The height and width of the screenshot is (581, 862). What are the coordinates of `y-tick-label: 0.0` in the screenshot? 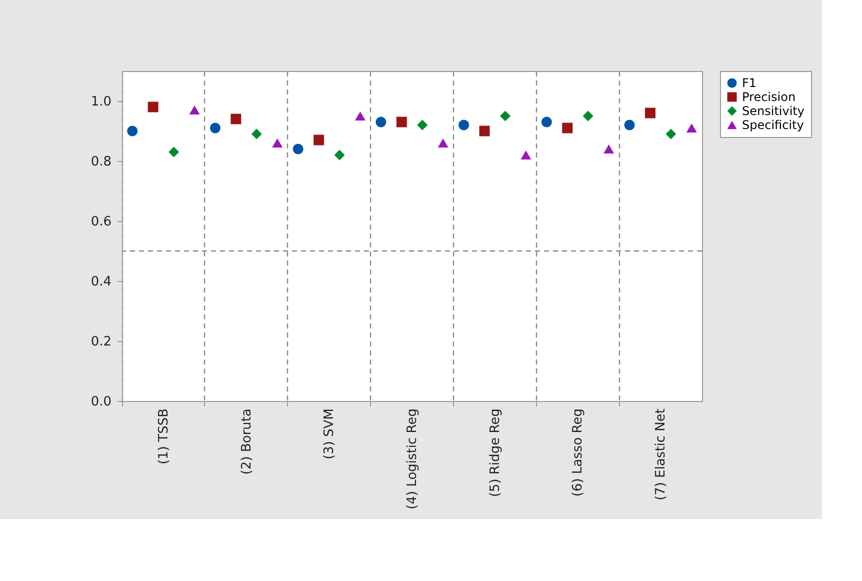 It's located at (101, 402).